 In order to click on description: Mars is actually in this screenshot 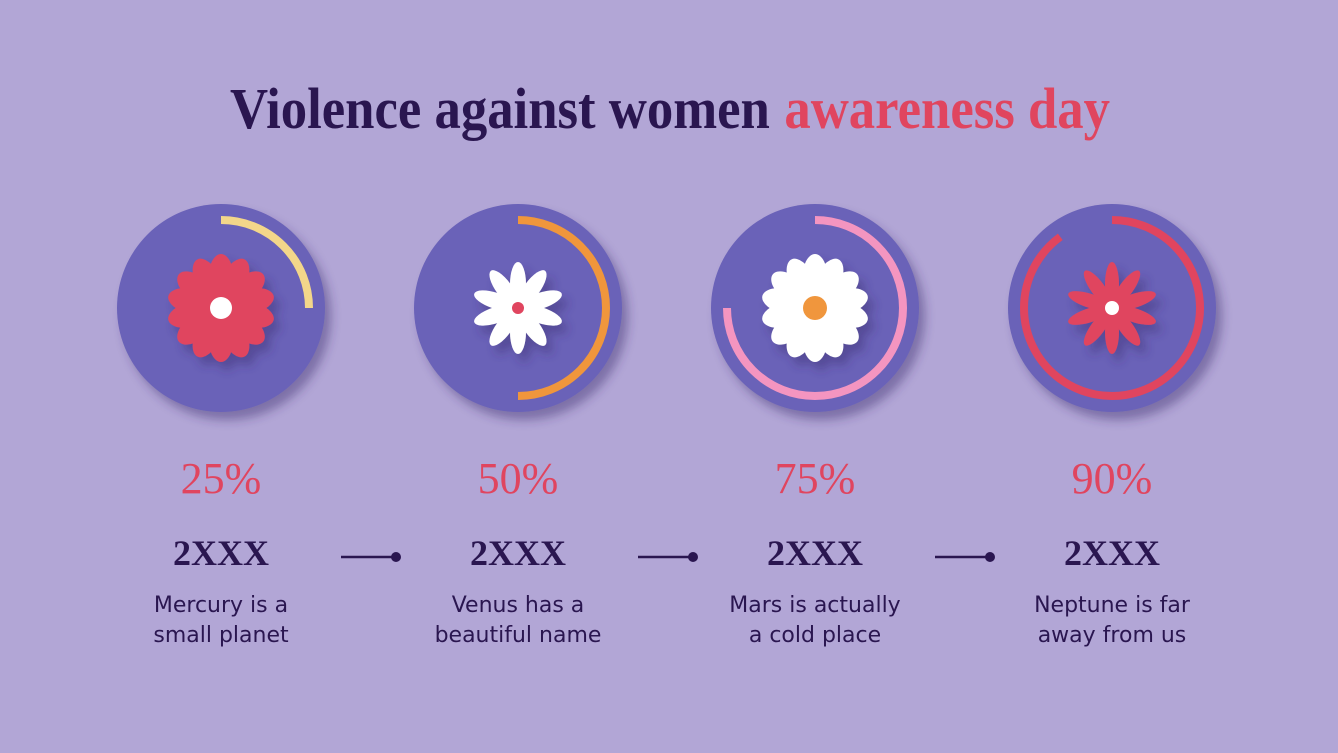, I will do `click(814, 605)`.